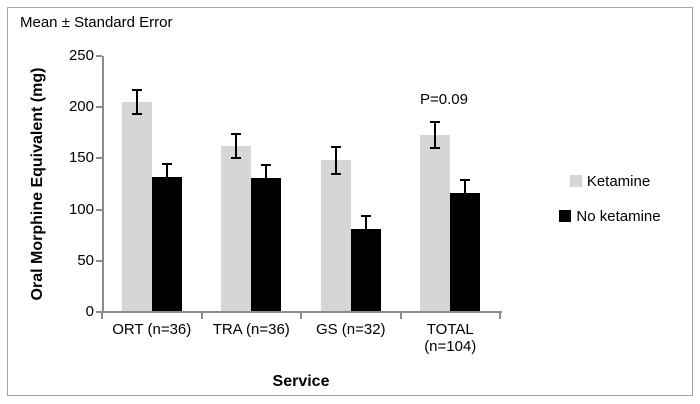 The image size is (700, 404). Describe the element at coordinates (444, 99) in the screenshot. I see `p-value-annotation: P=0.09` at that location.